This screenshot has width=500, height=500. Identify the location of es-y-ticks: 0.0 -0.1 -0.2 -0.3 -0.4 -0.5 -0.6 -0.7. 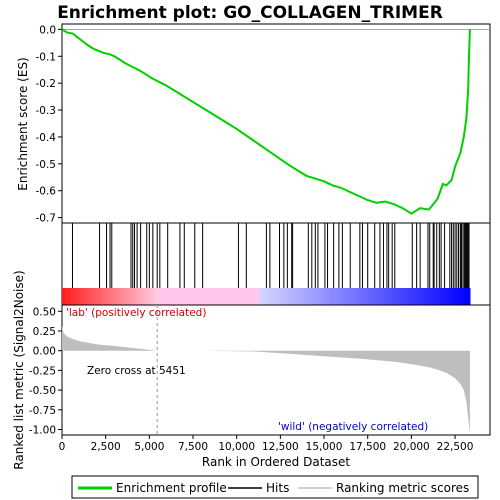
(49, 124).